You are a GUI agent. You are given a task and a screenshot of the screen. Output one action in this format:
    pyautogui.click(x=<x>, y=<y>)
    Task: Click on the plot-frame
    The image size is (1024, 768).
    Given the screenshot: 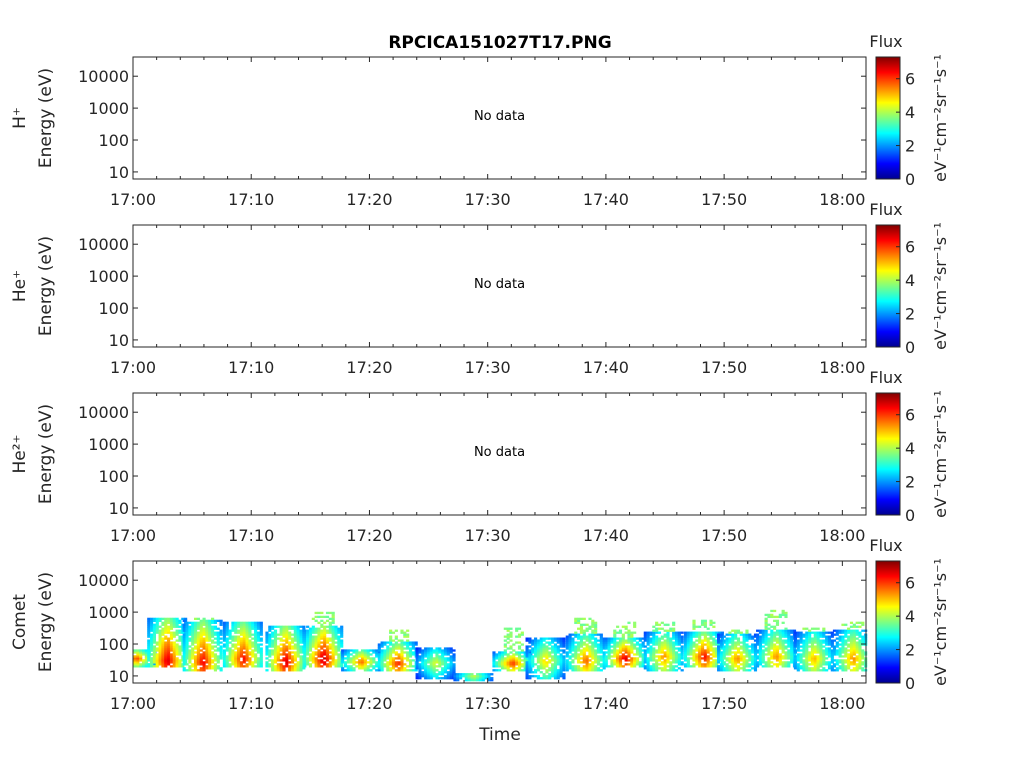 What is the action you would take?
    pyautogui.click(x=499, y=622)
    